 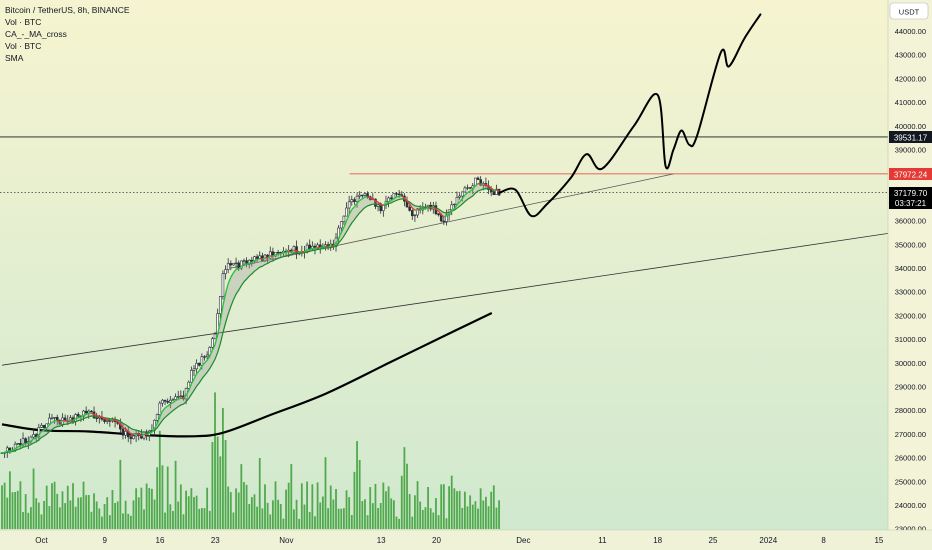 What do you see at coordinates (910, 78) in the screenshot?
I see `price-tick-label: 42000.00` at bounding box center [910, 78].